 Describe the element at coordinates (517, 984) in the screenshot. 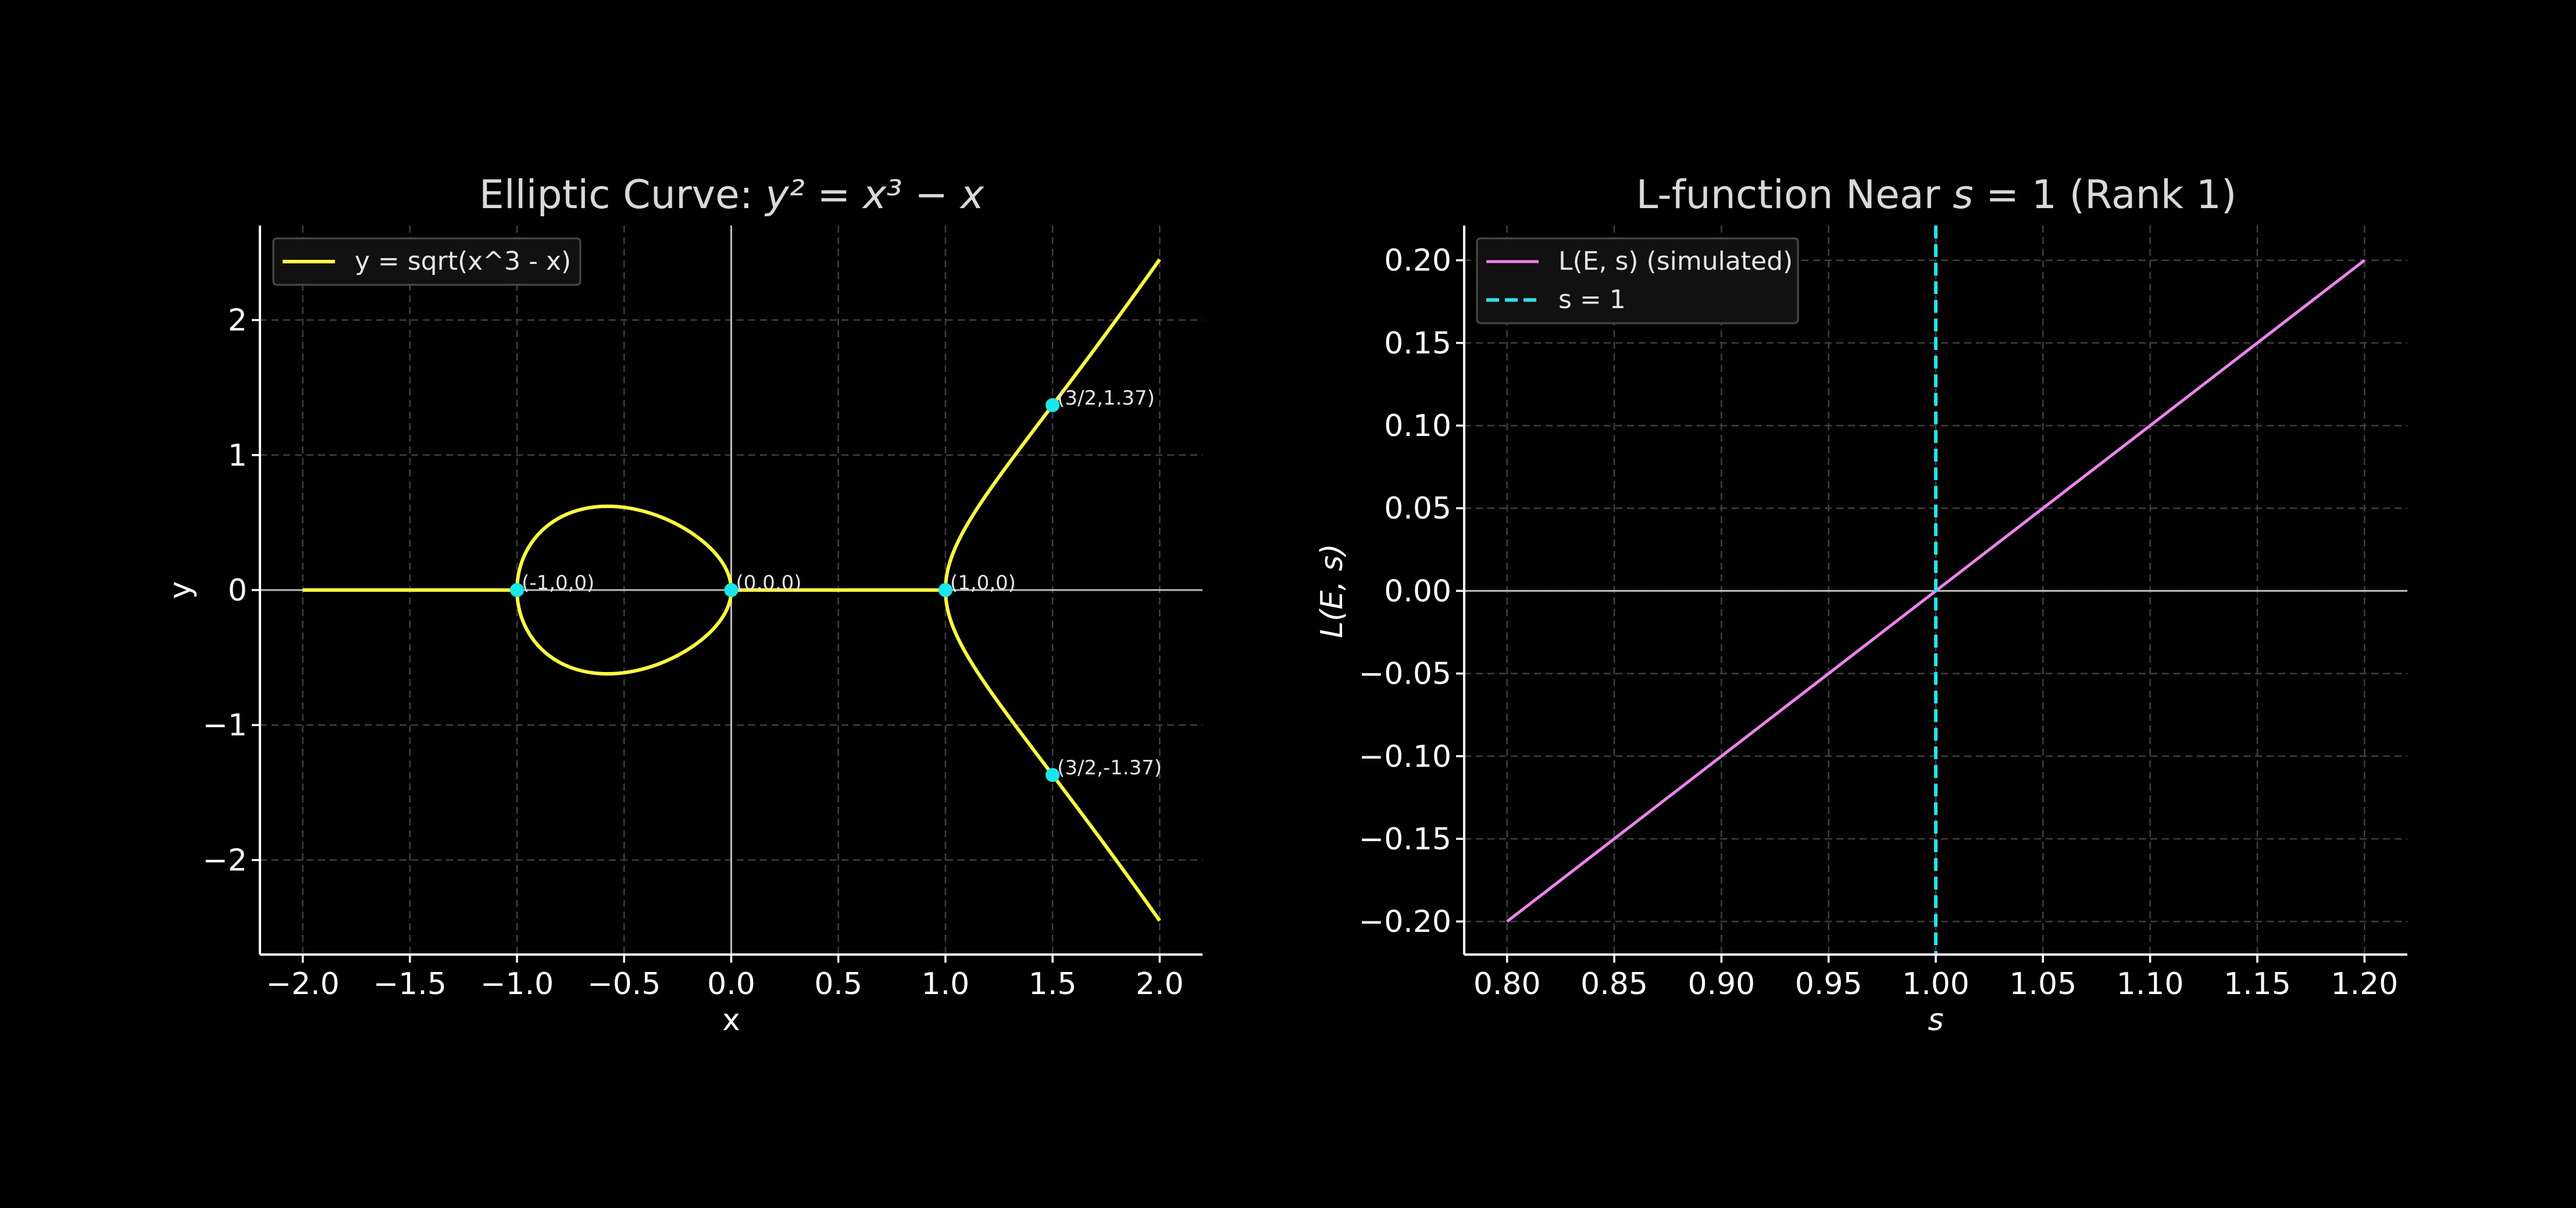

I see `x-tick-label: −1.0` at that location.